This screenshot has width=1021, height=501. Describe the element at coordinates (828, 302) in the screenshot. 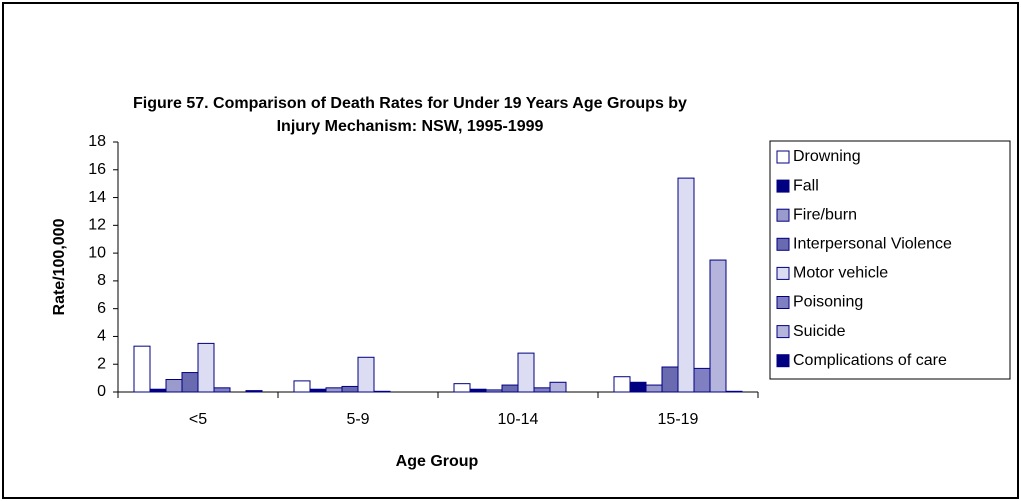

I see `legend-label: Poisoning` at that location.